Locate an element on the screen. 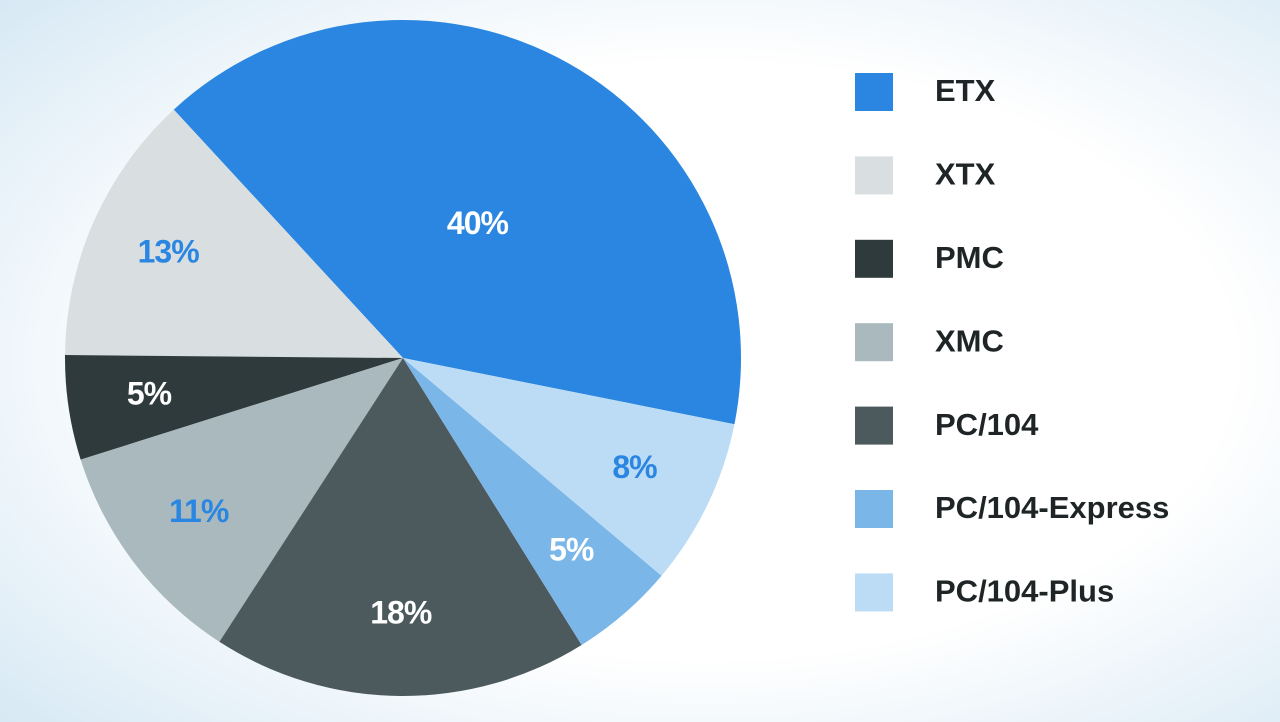 This screenshot has width=1280, height=722. legend-label: XTX is located at coordinates (965, 174).